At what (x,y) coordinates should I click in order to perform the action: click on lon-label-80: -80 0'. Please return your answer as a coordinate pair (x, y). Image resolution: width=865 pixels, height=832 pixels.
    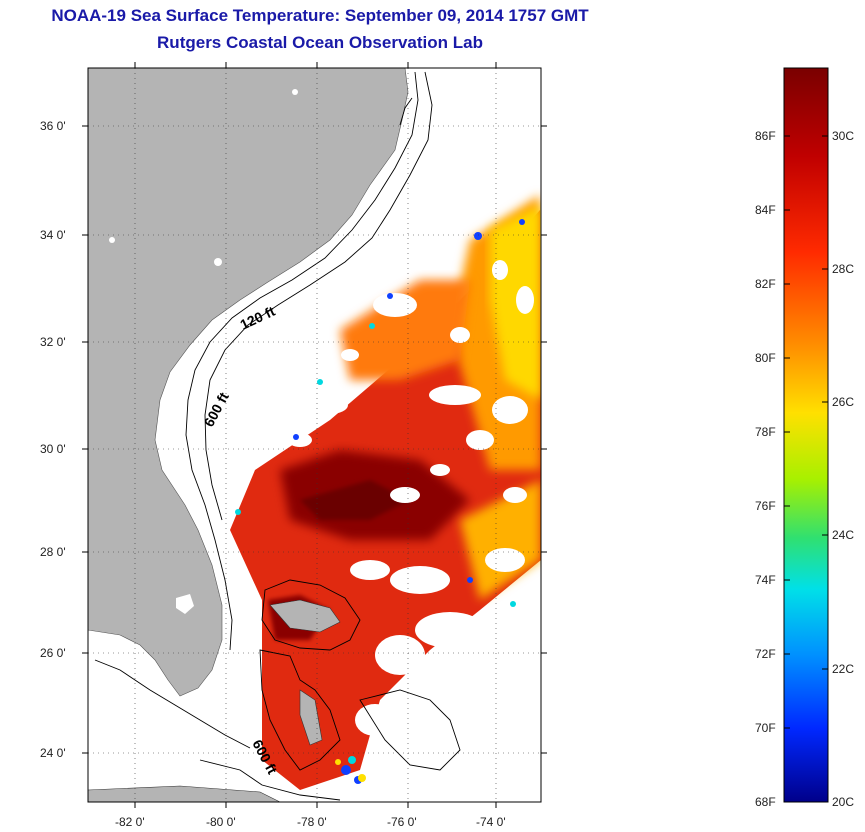
    Looking at the image, I should click on (221, 822).